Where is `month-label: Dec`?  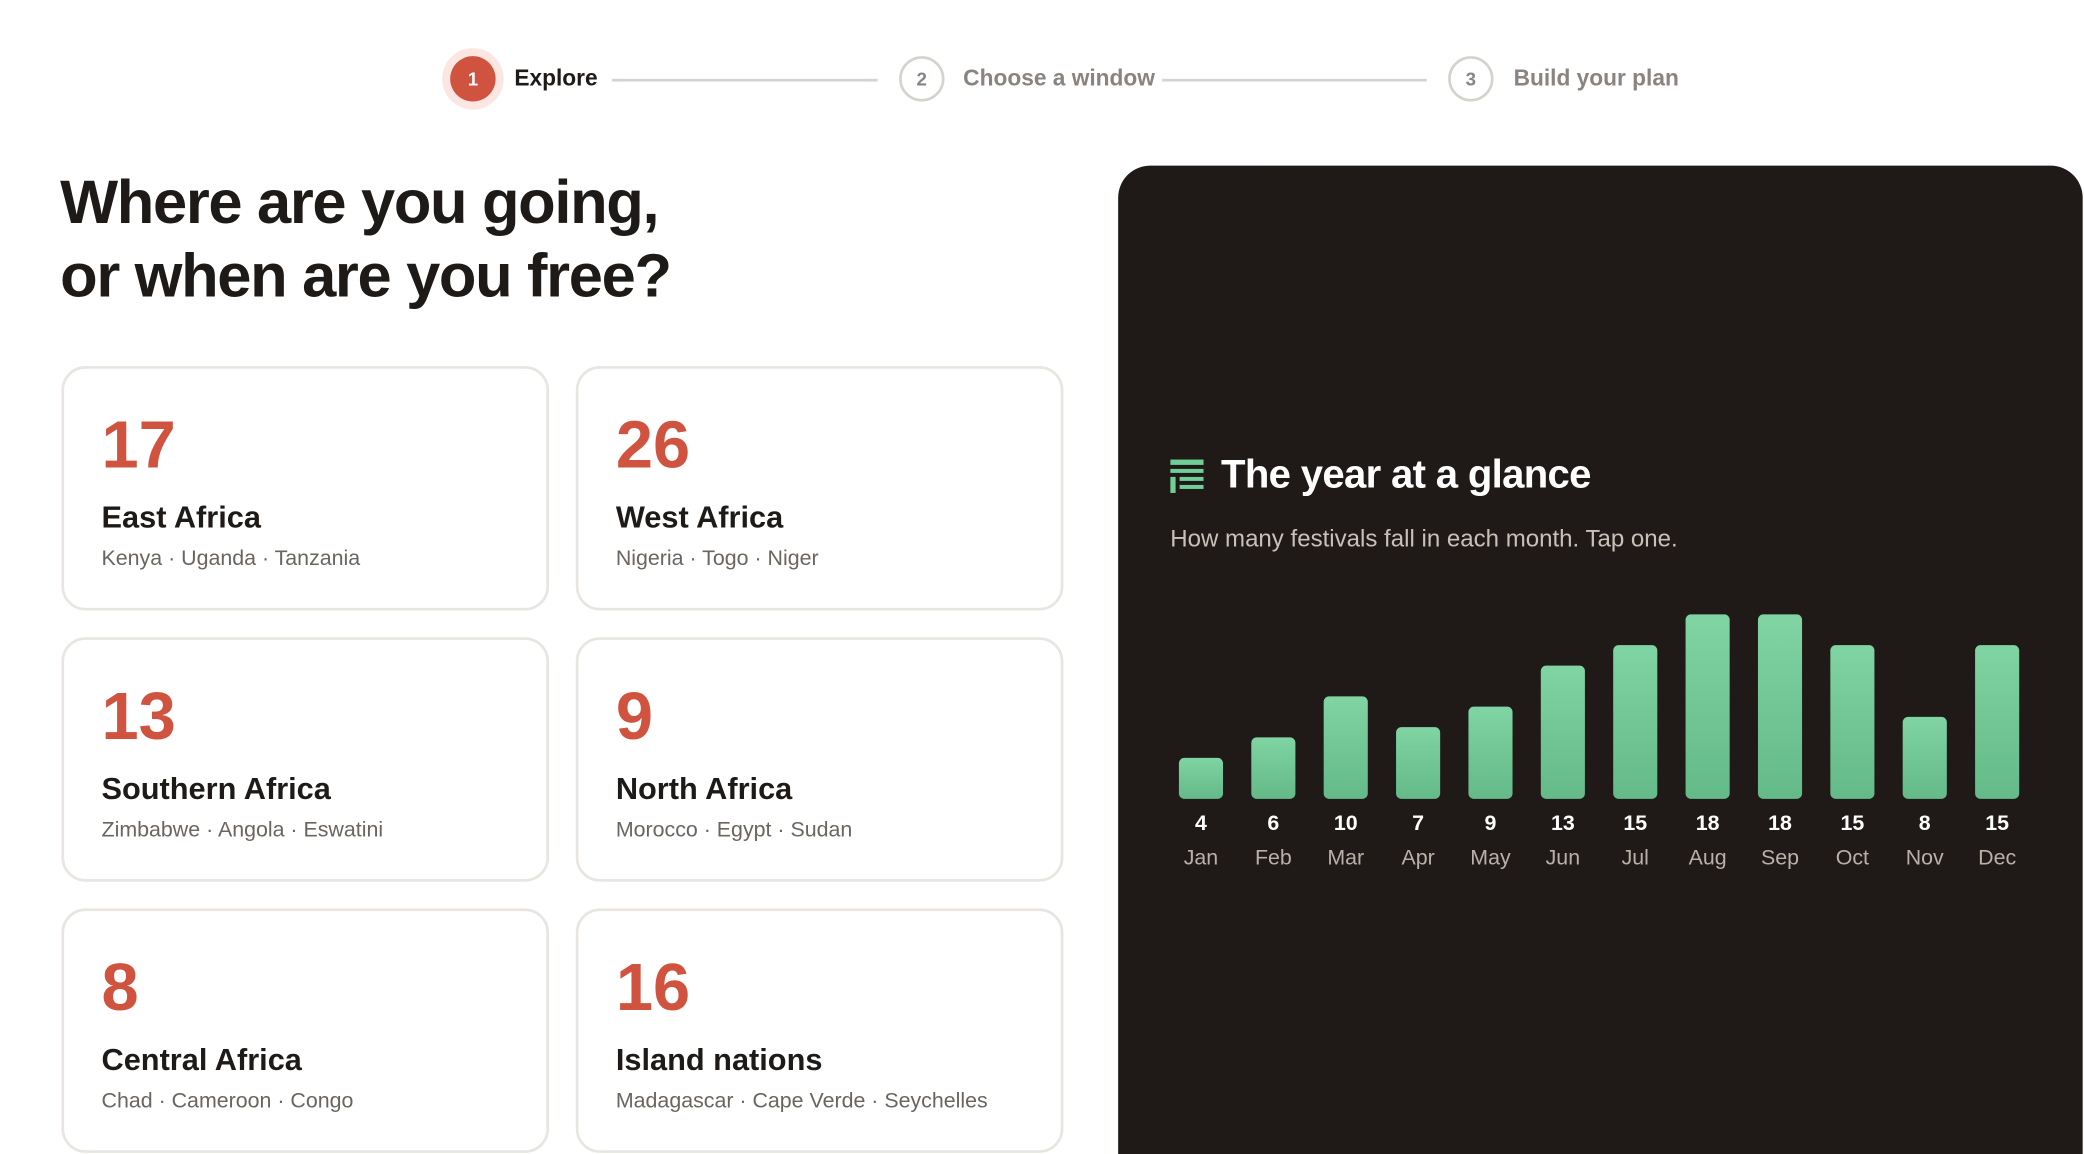
month-label: Dec is located at coordinates (1997, 858).